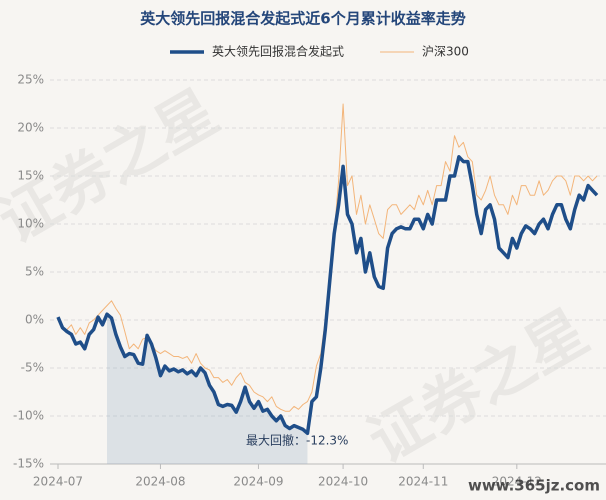  What do you see at coordinates (32, 368) in the screenshot?
I see `y-tick-label: -5%` at bounding box center [32, 368].